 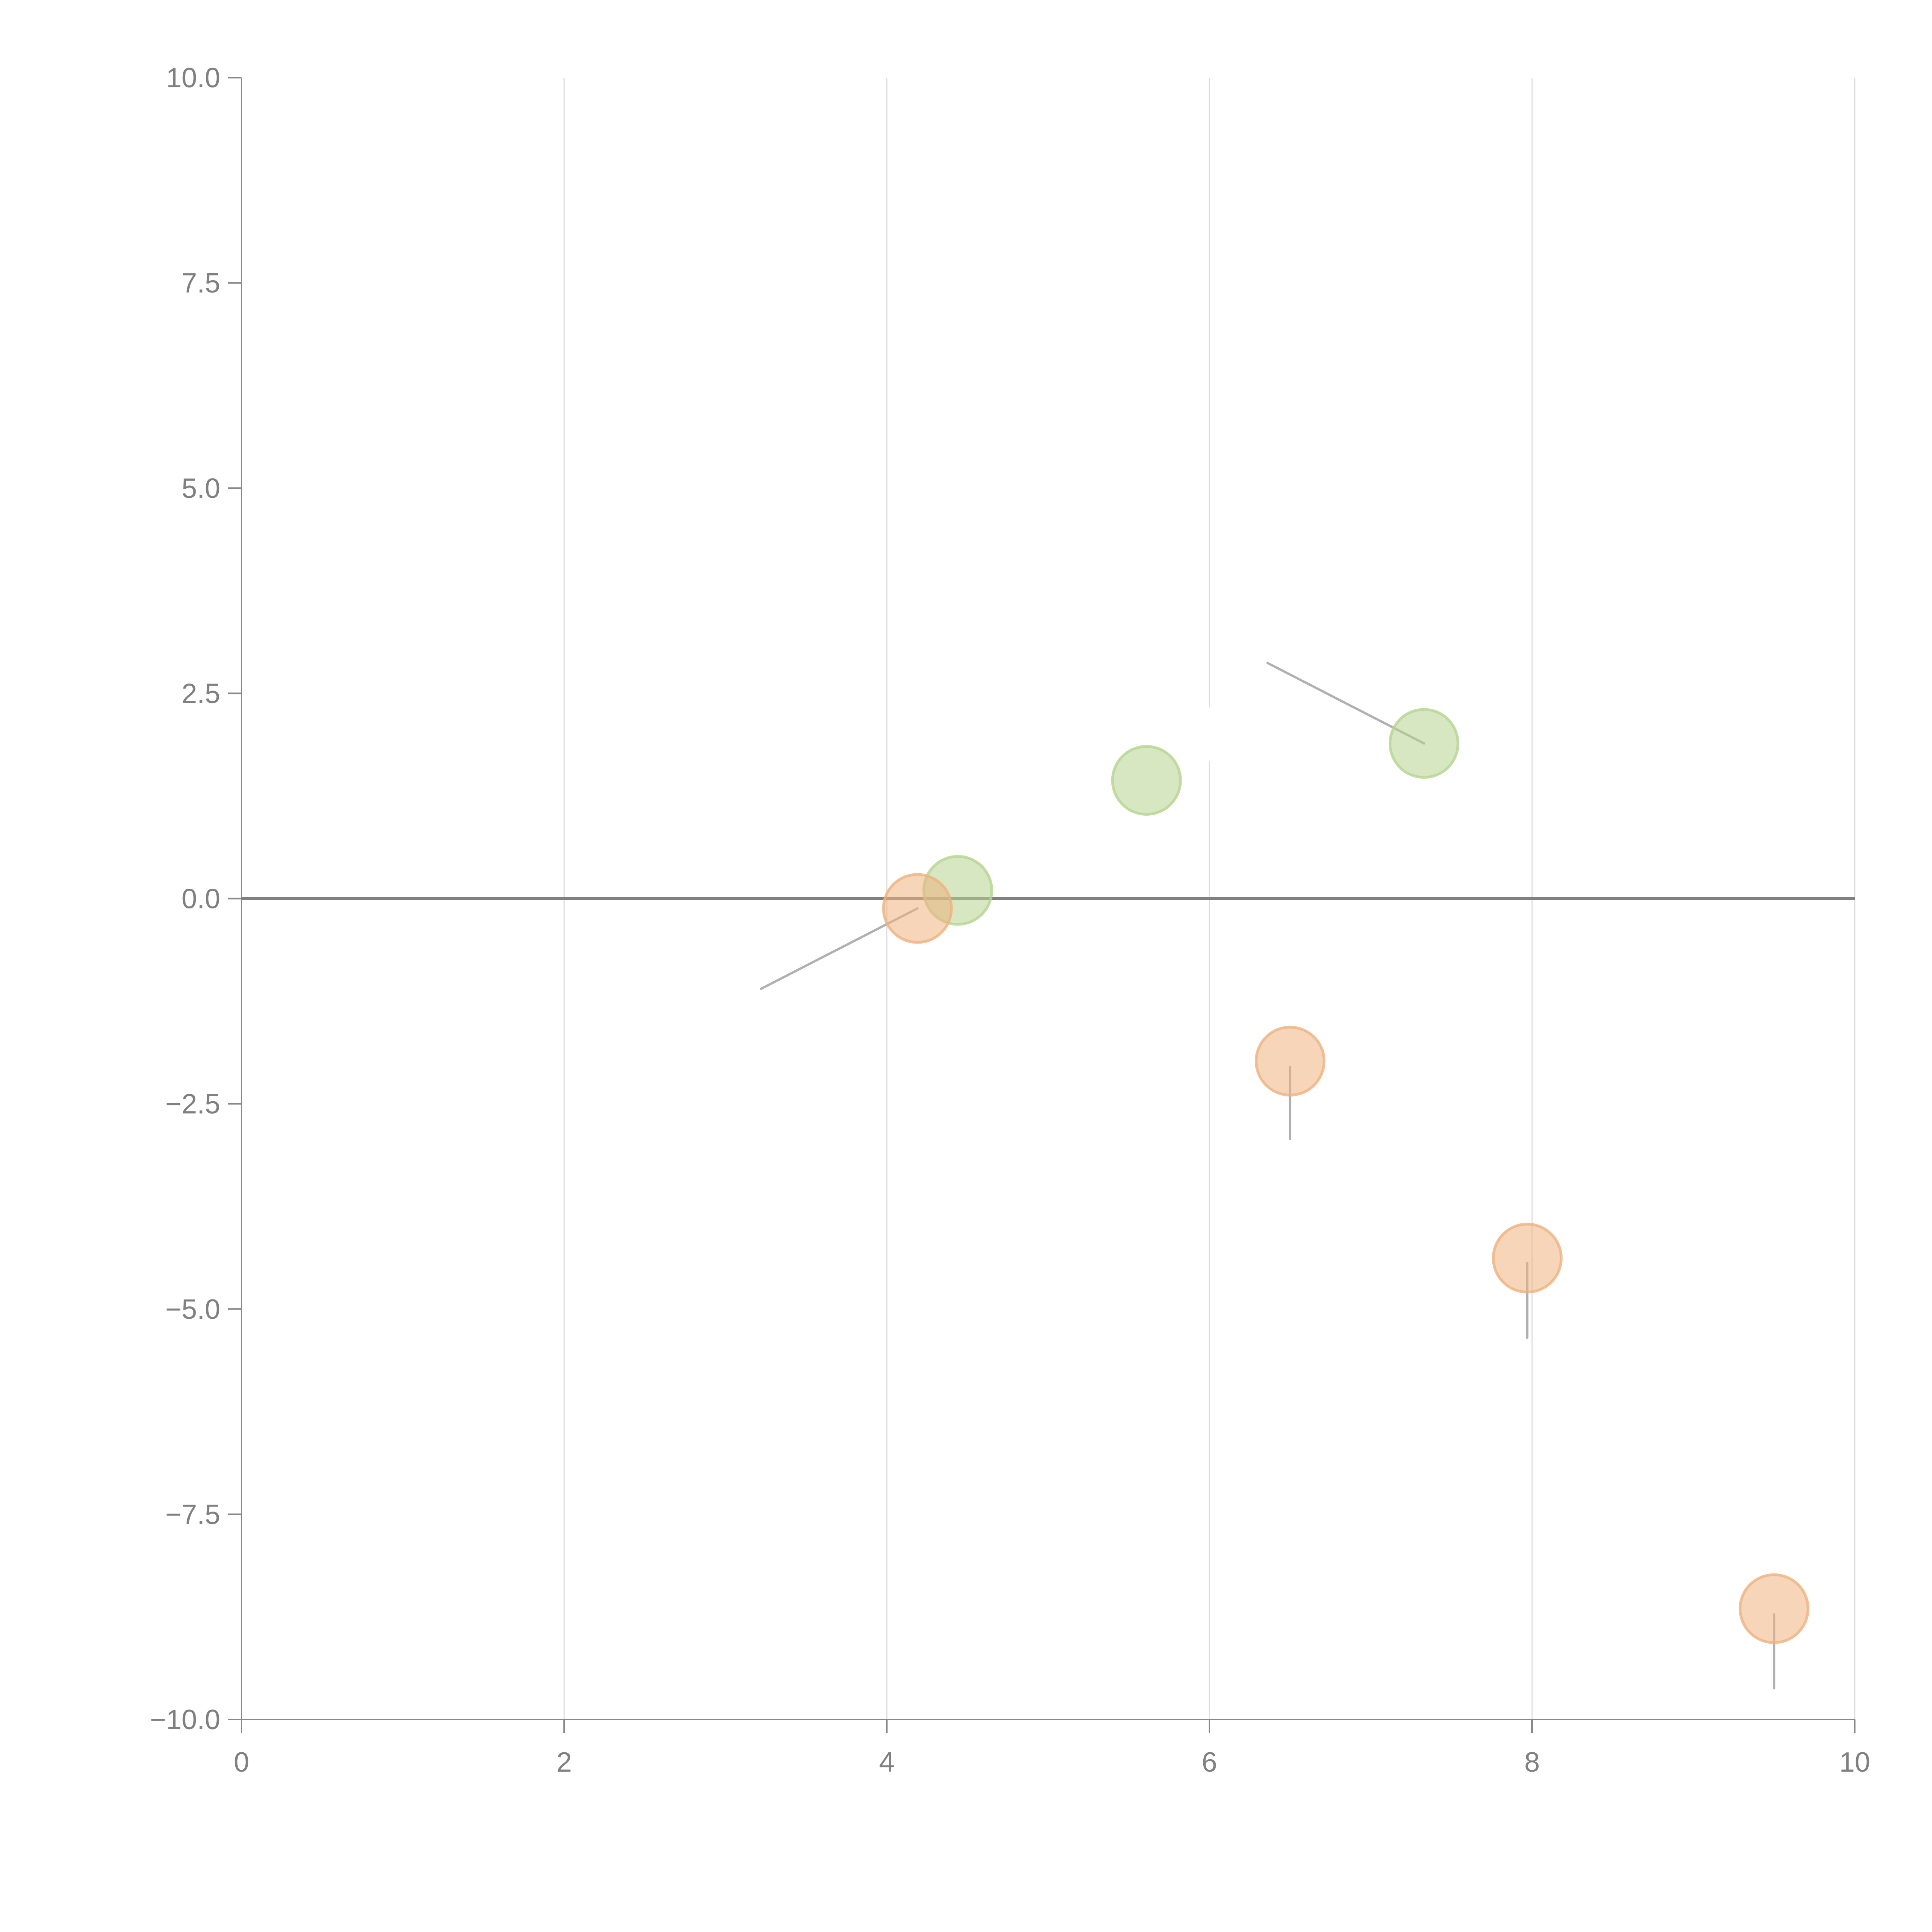 What do you see at coordinates (192, 1515) in the screenshot?
I see `y-tick-label: −7.5` at bounding box center [192, 1515].